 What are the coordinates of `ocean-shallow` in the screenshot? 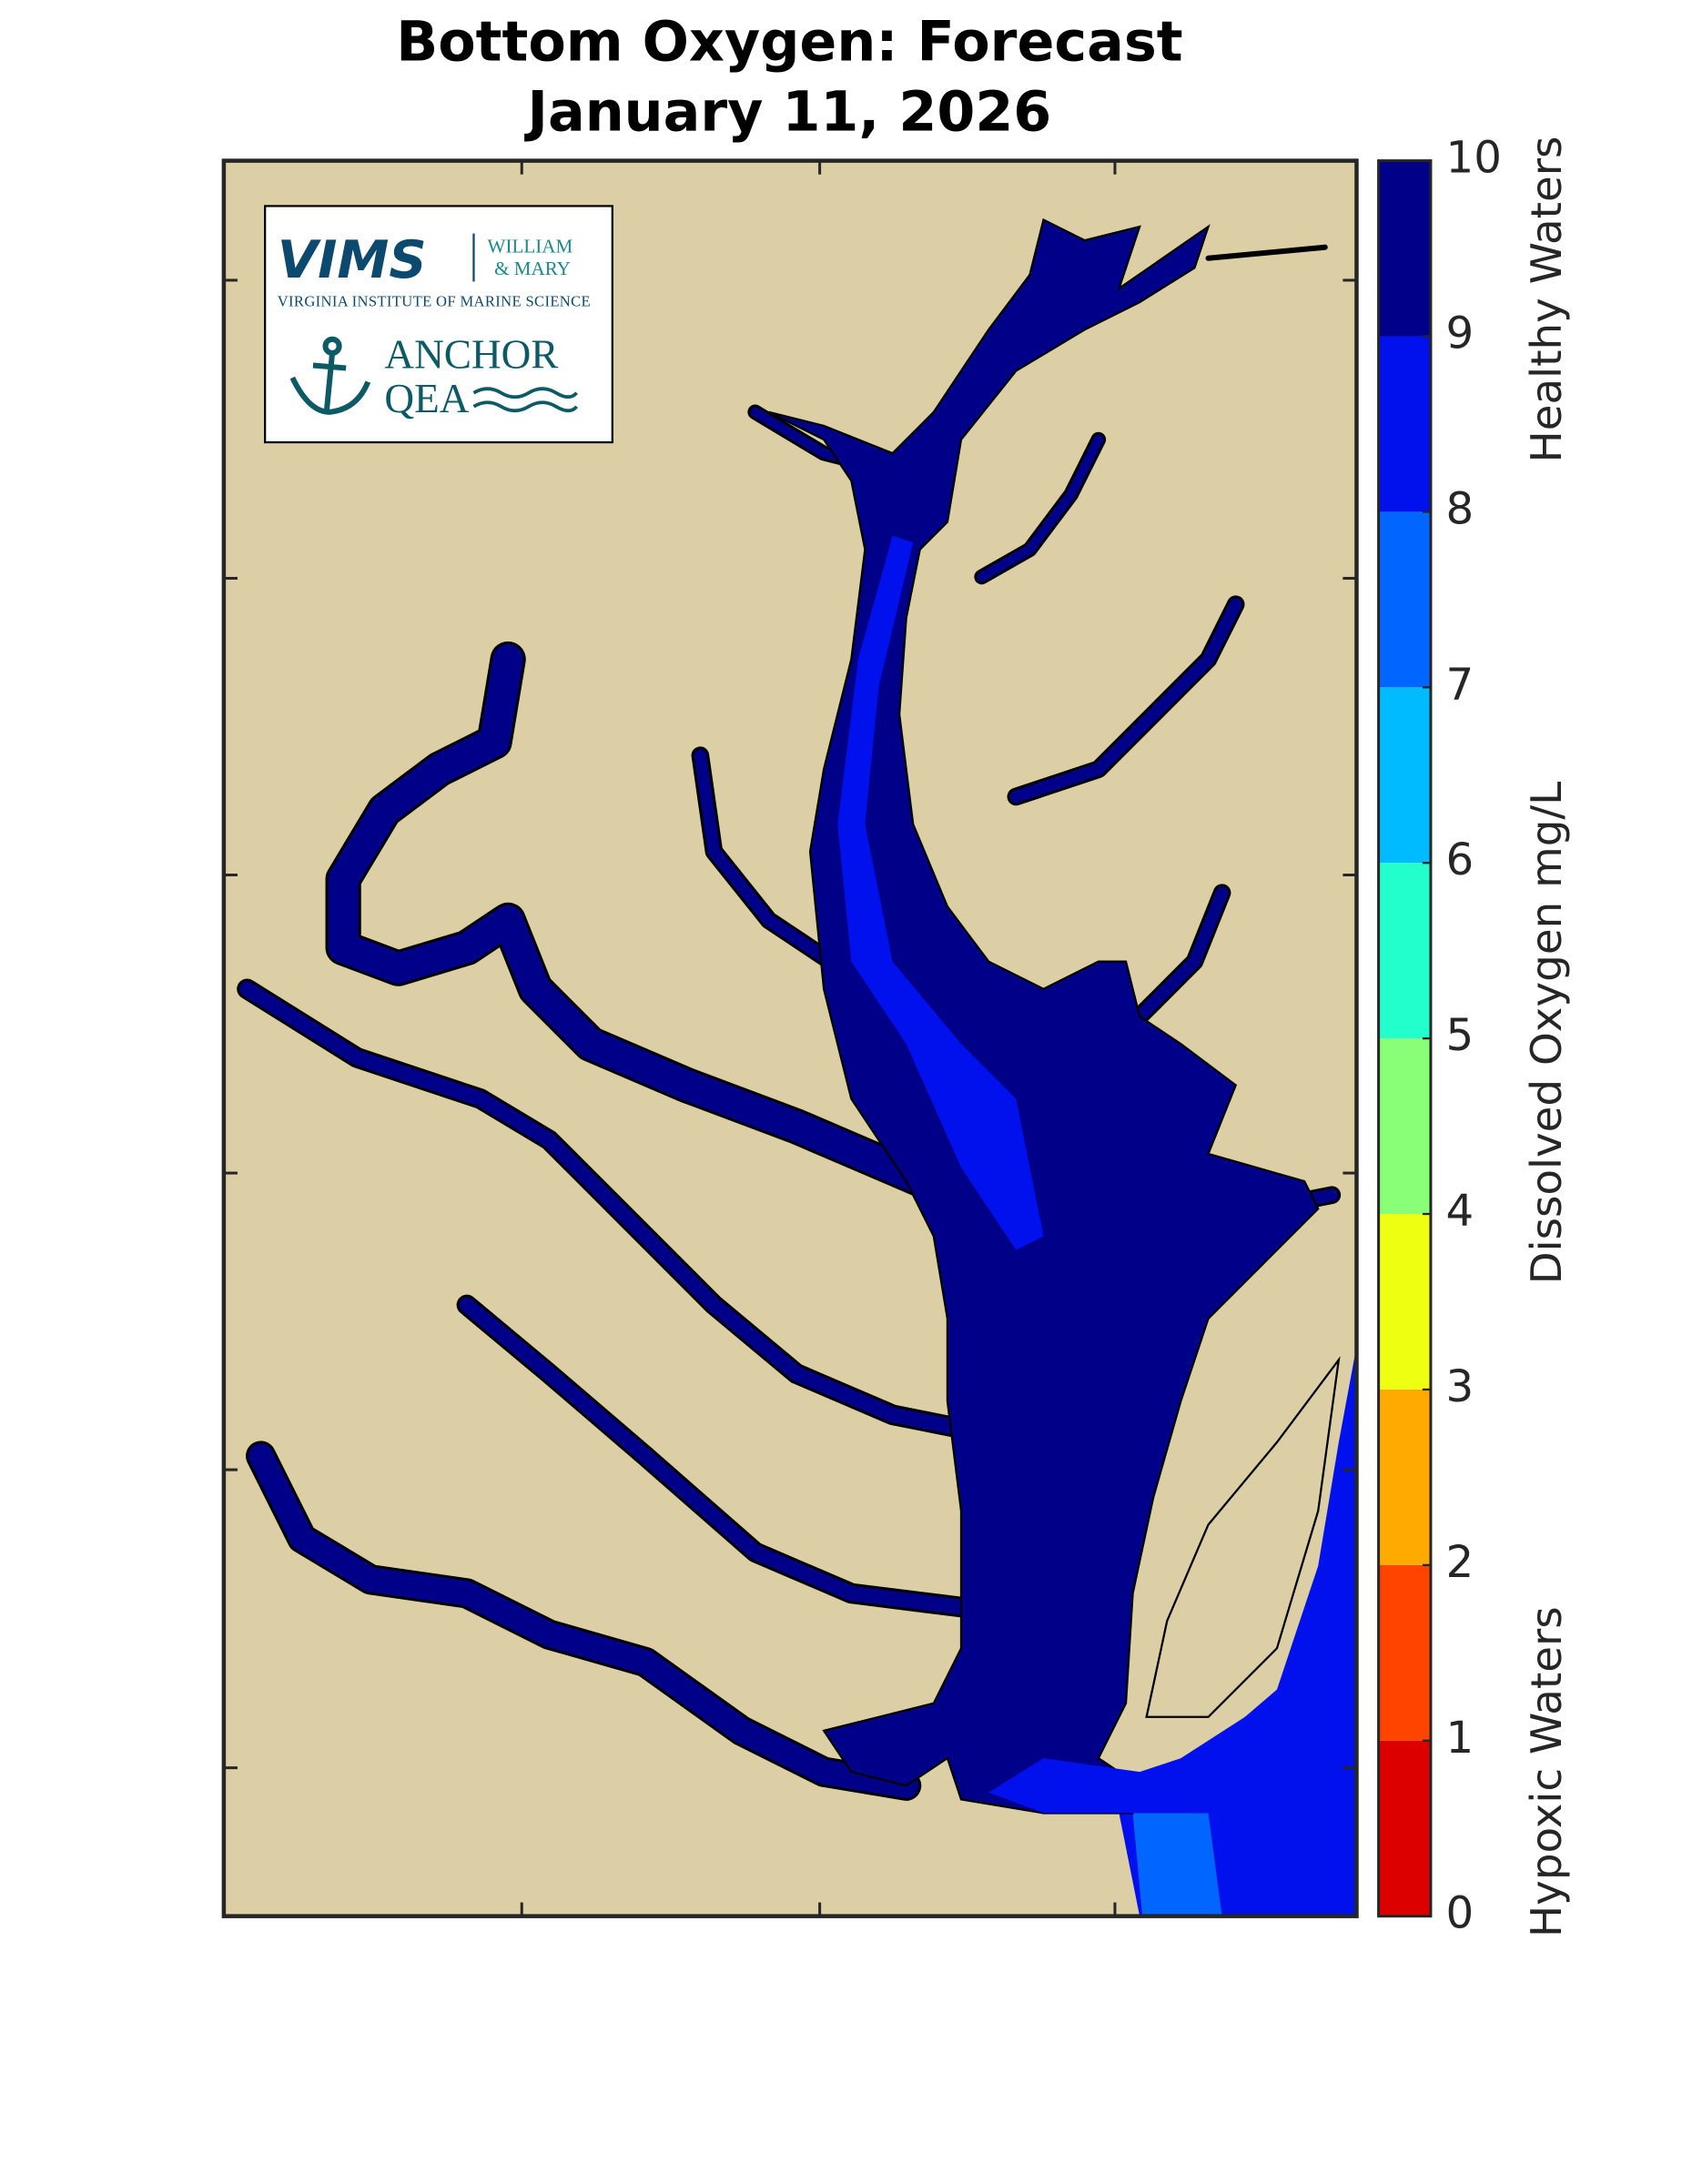 It's located at (1177, 1865).